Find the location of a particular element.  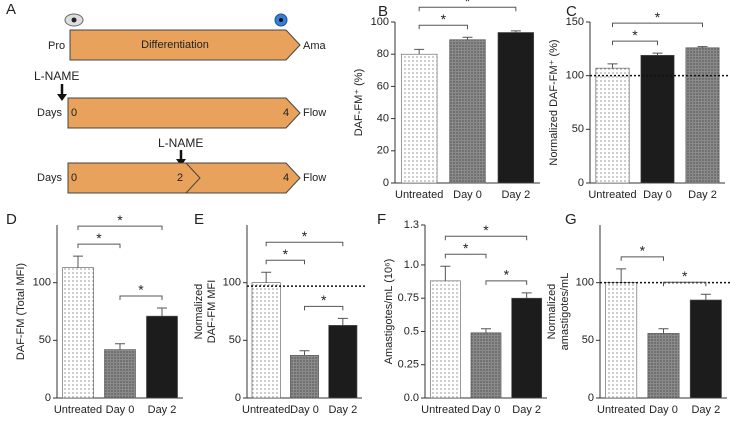

arrowhead is located at coordinates (62, 97).